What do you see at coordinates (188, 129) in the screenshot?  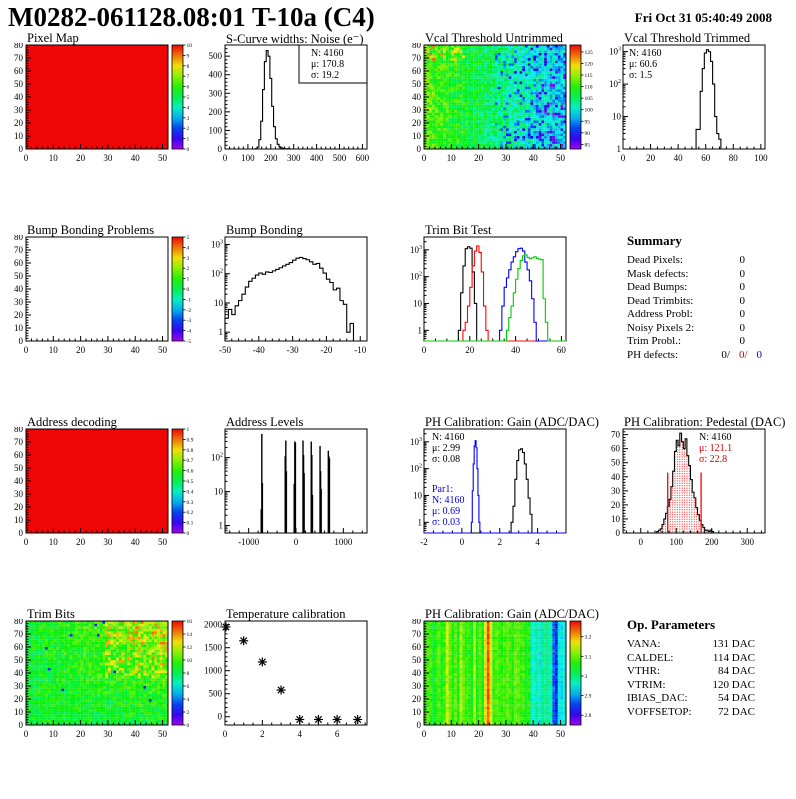 I see `svg-text: 2` at bounding box center [188, 129].